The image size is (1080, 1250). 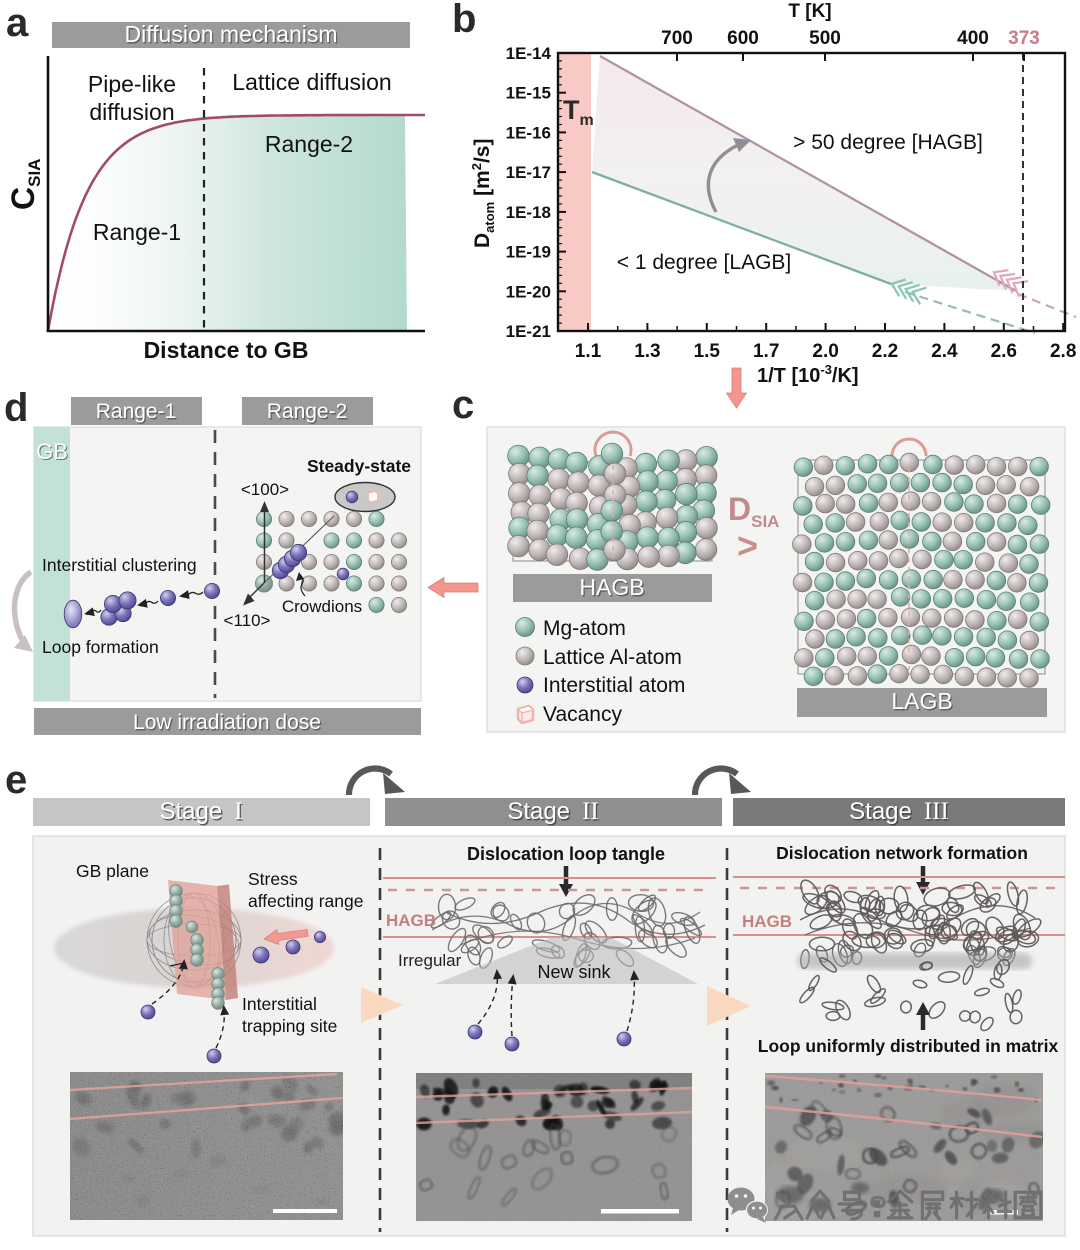 What do you see at coordinates (463, 405) in the screenshot?
I see `svg-text: c` at bounding box center [463, 405].